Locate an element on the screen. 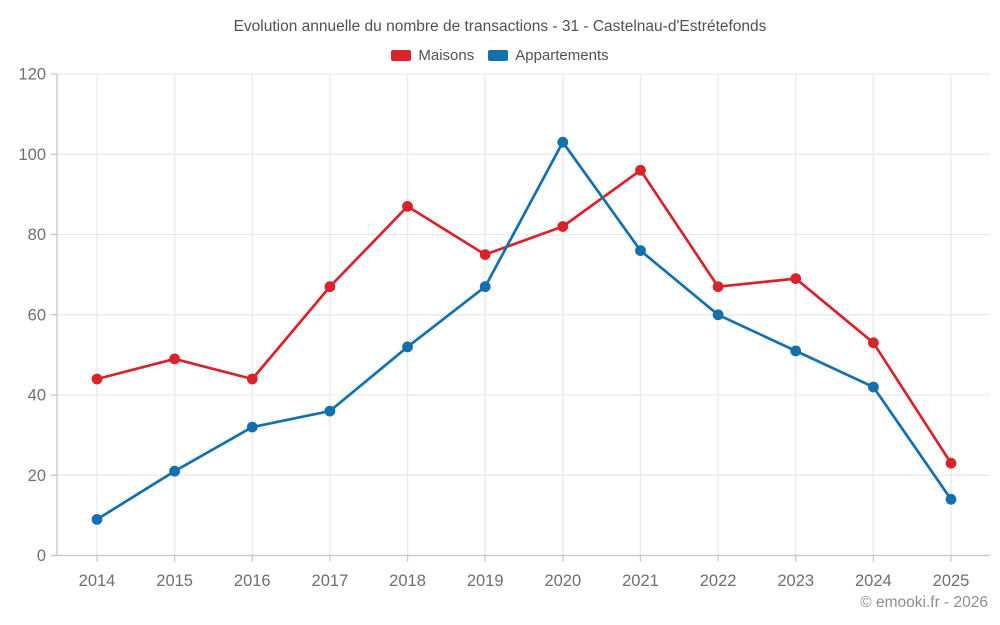  legend-label-appartements: Appartements is located at coordinates (562, 55).